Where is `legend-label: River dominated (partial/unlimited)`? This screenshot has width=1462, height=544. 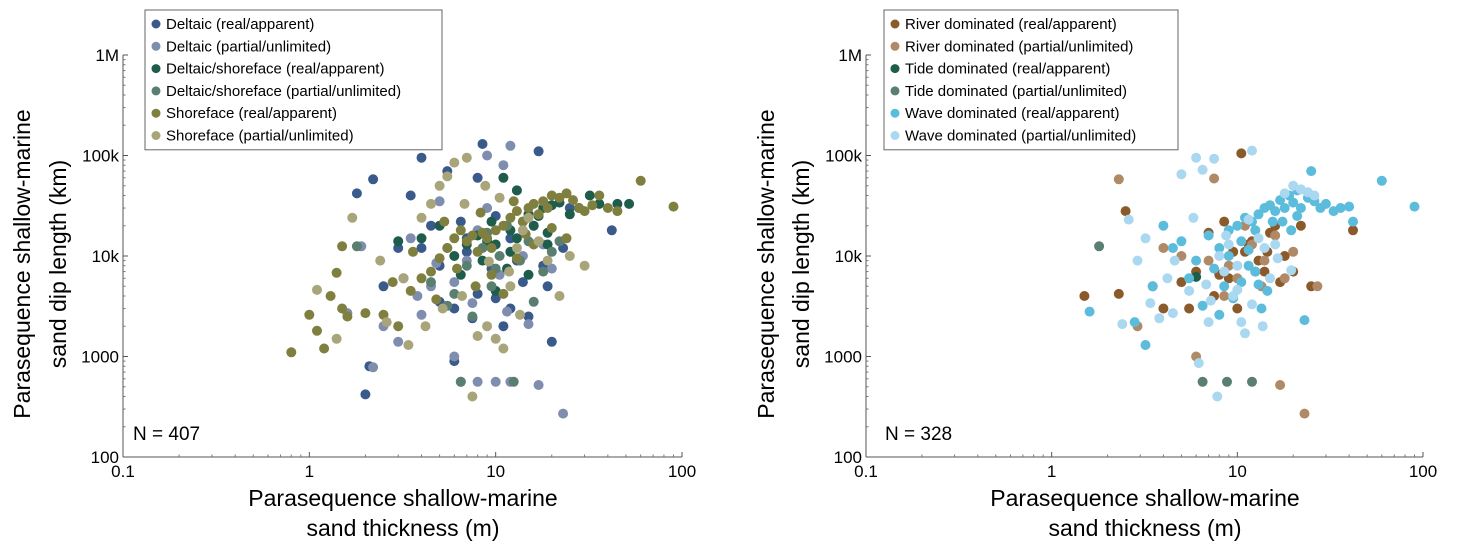
legend-label: River dominated (partial/unlimited) is located at coordinates (1019, 46).